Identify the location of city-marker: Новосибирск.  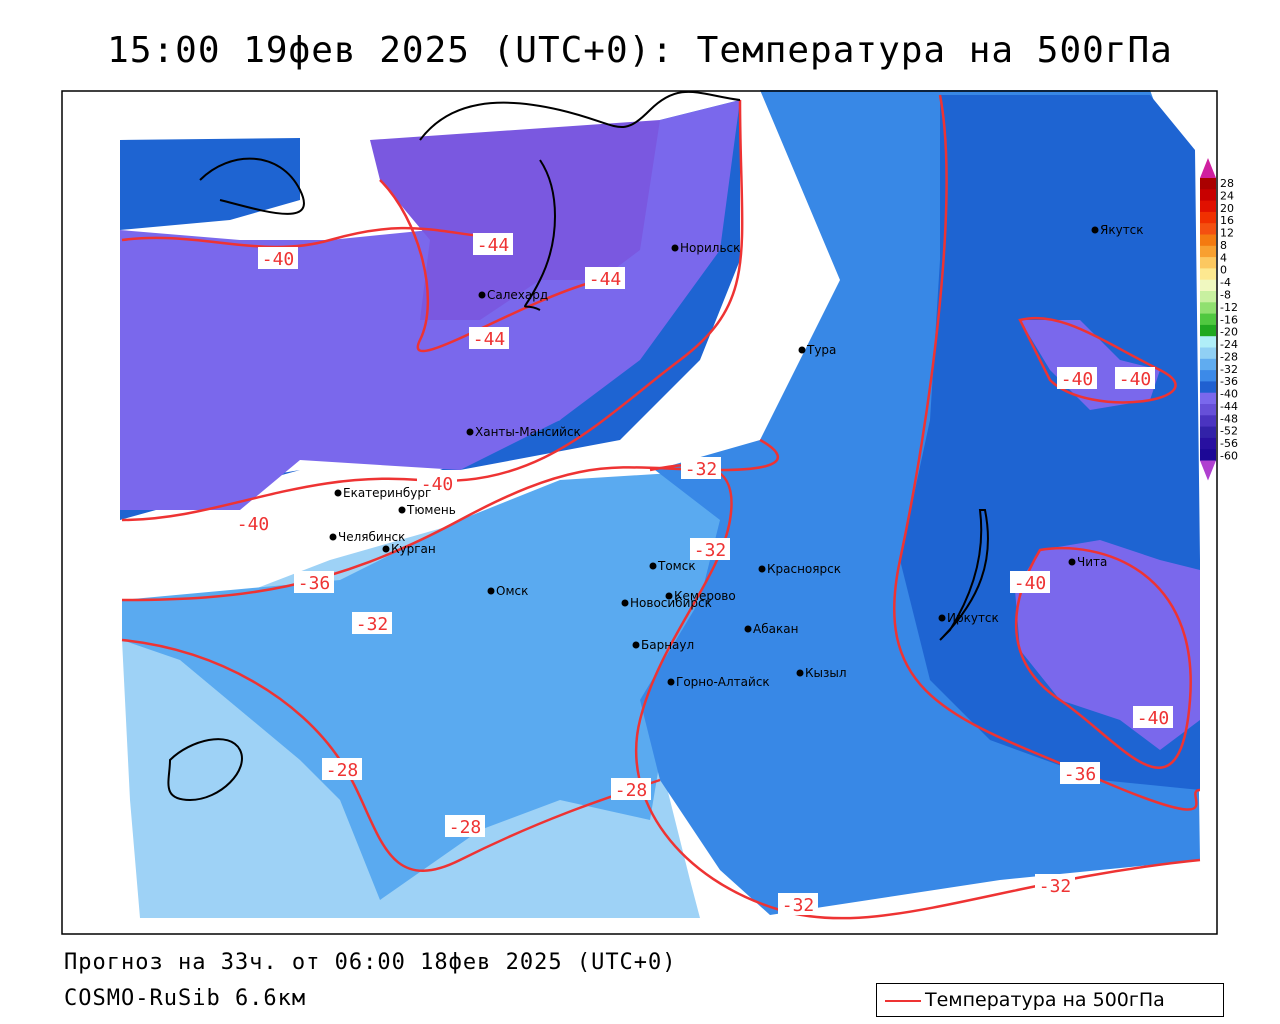
(666, 603).